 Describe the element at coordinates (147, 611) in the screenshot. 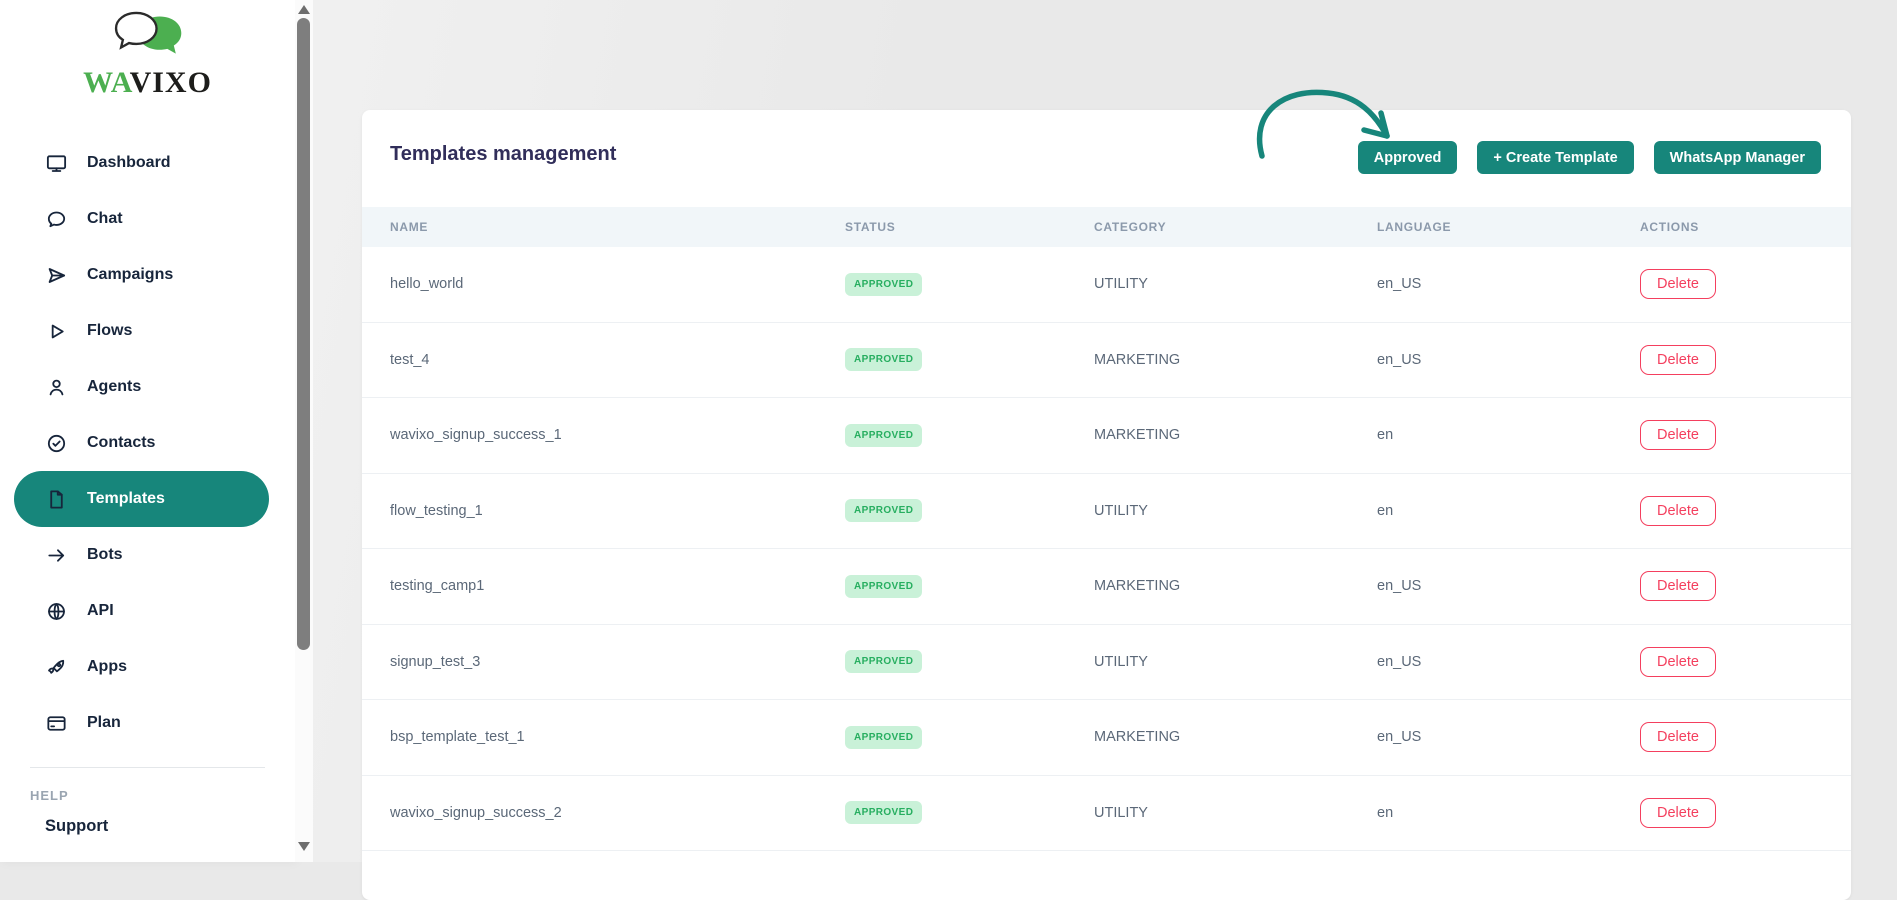

I see `sidebar-item-api: API` at that location.